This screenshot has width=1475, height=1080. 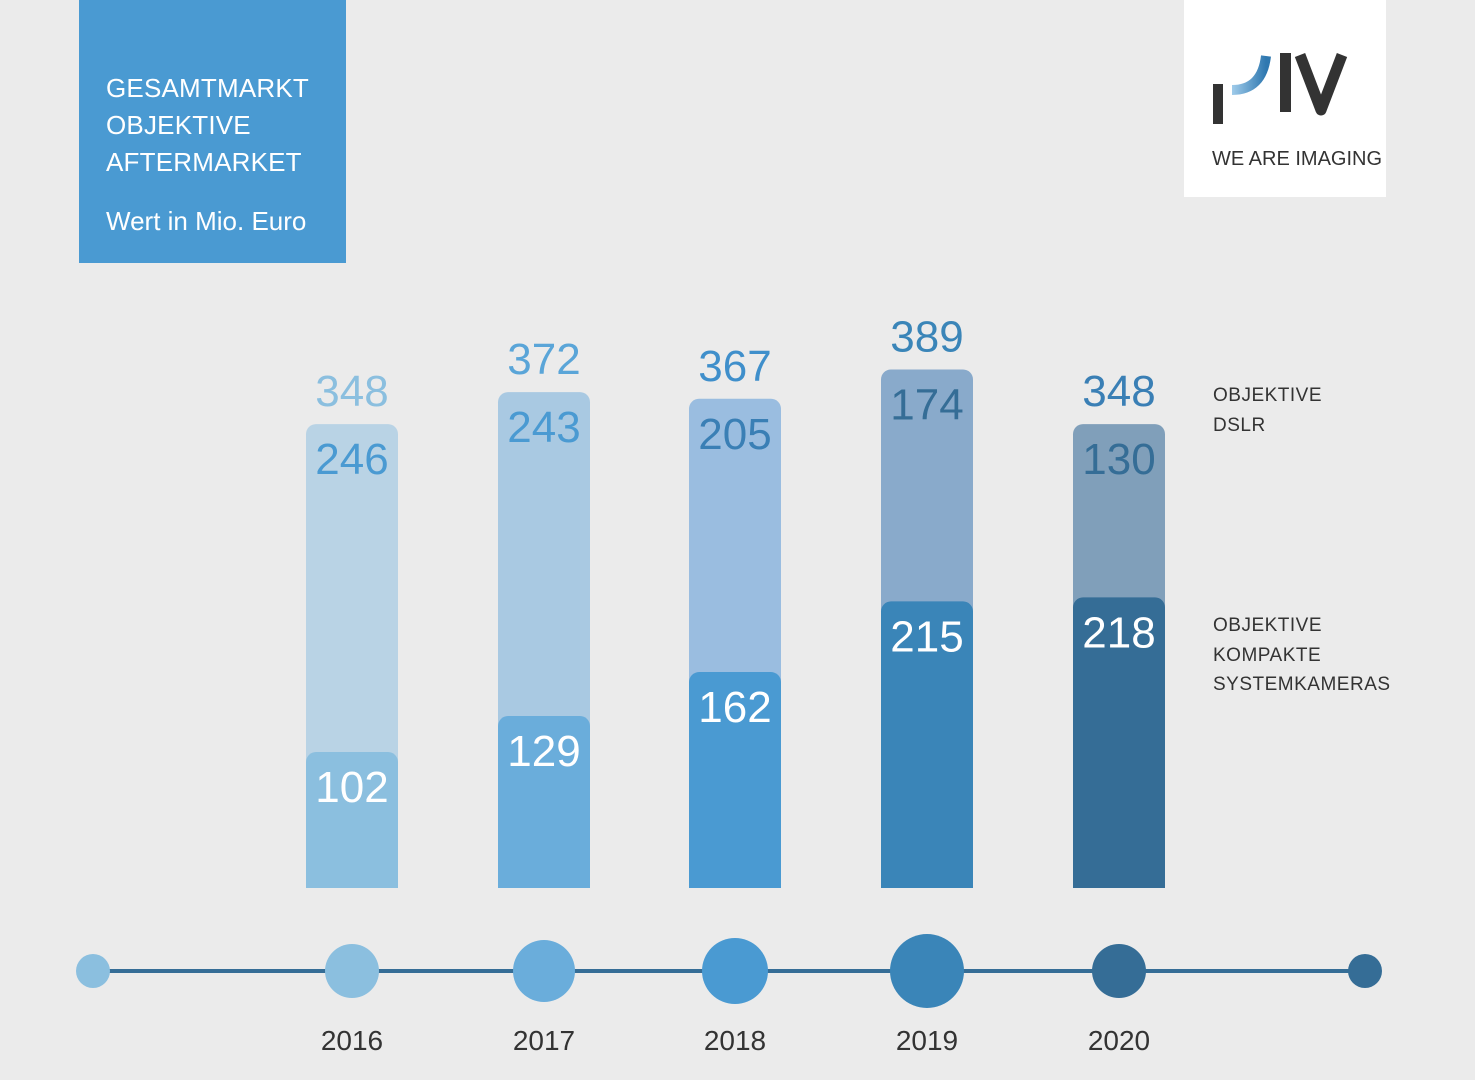 What do you see at coordinates (1239, 425) in the screenshot?
I see `legend-text: DSLR` at bounding box center [1239, 425].